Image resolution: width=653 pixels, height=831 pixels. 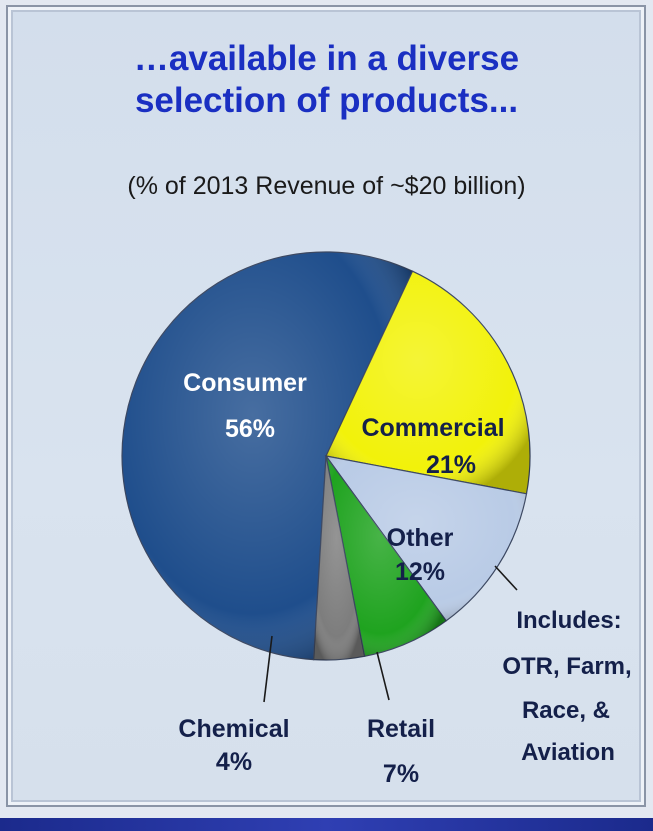 I want to click on leader-line-chemical, so click(x=268, y=669).